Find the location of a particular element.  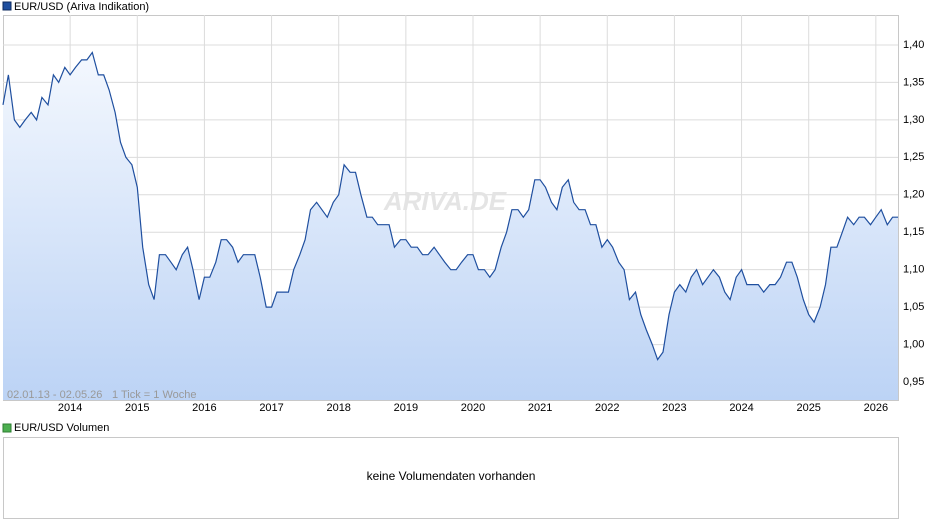

y-tick-label: 1,05 is located at coordinates (913, 307).